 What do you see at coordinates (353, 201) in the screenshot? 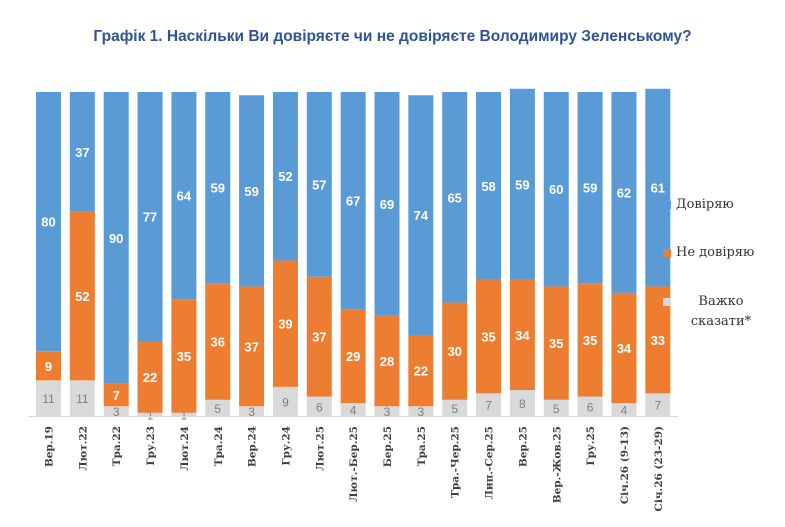
I see `data-label: 67` at bounding box center [353, 201].